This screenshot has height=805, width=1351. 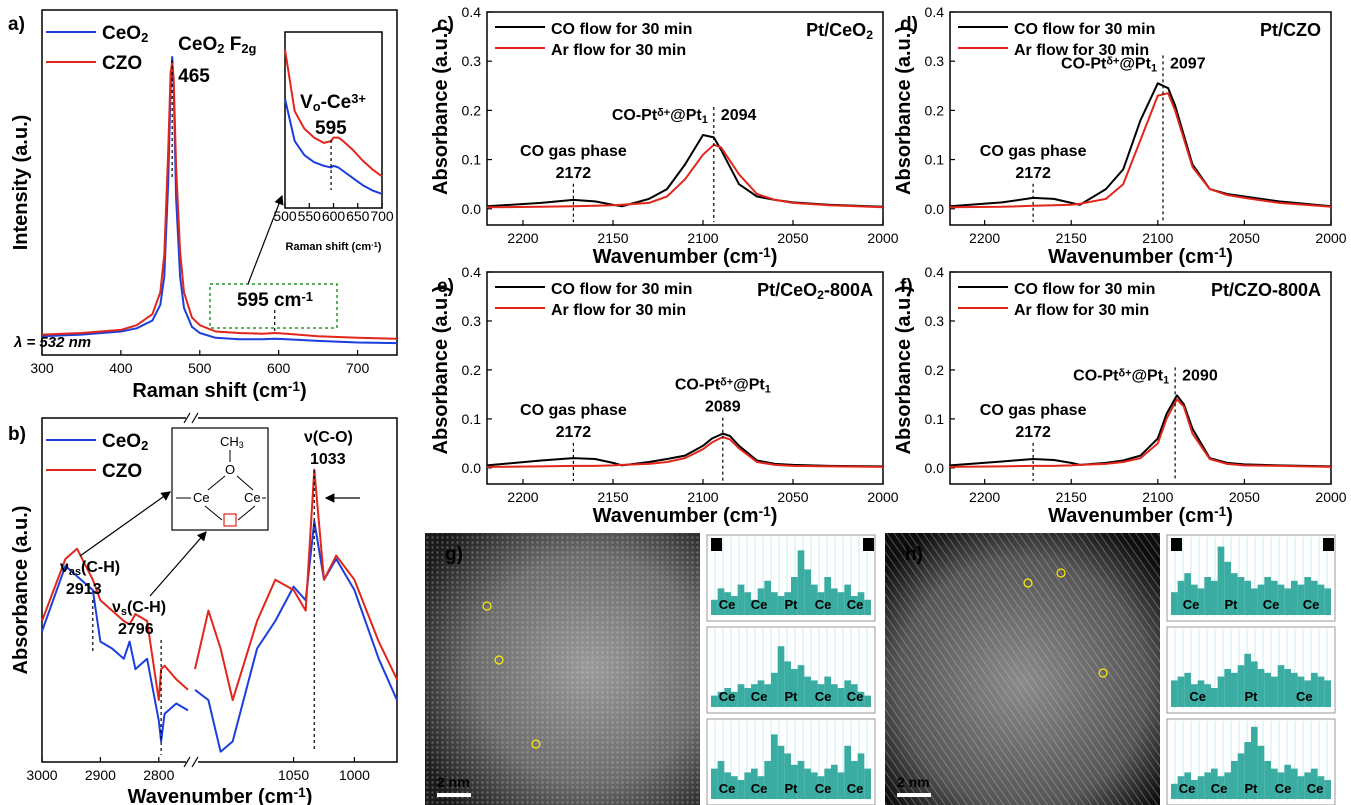 I want to click on legend-label-part: CeO, so click(x=121, y=441).